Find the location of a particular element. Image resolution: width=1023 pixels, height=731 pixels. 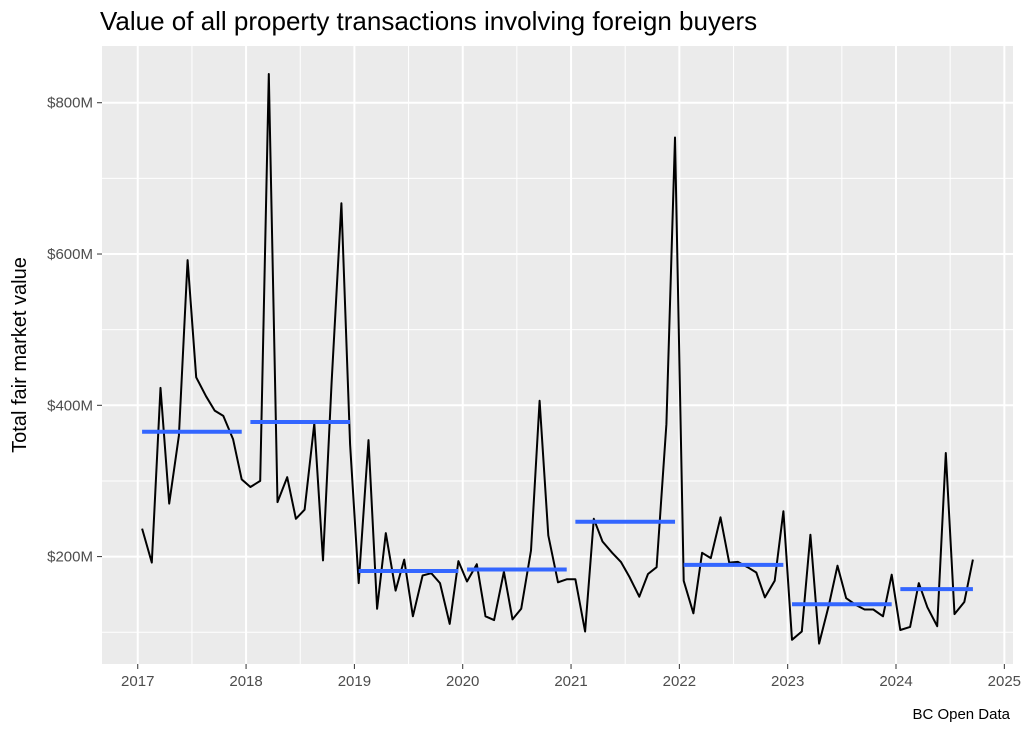

y-tick-label: $400M is located at coordinates (70, 405).